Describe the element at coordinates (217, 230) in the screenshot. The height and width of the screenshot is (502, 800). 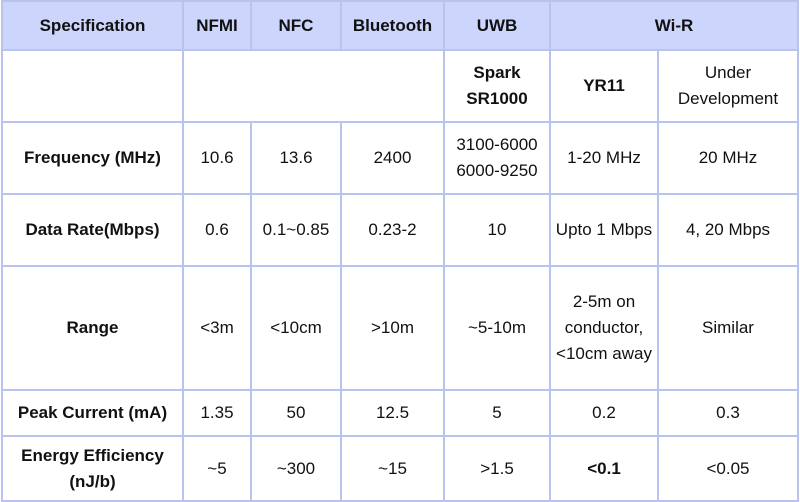
I see `cell-nfmi: 0.6` at that location.